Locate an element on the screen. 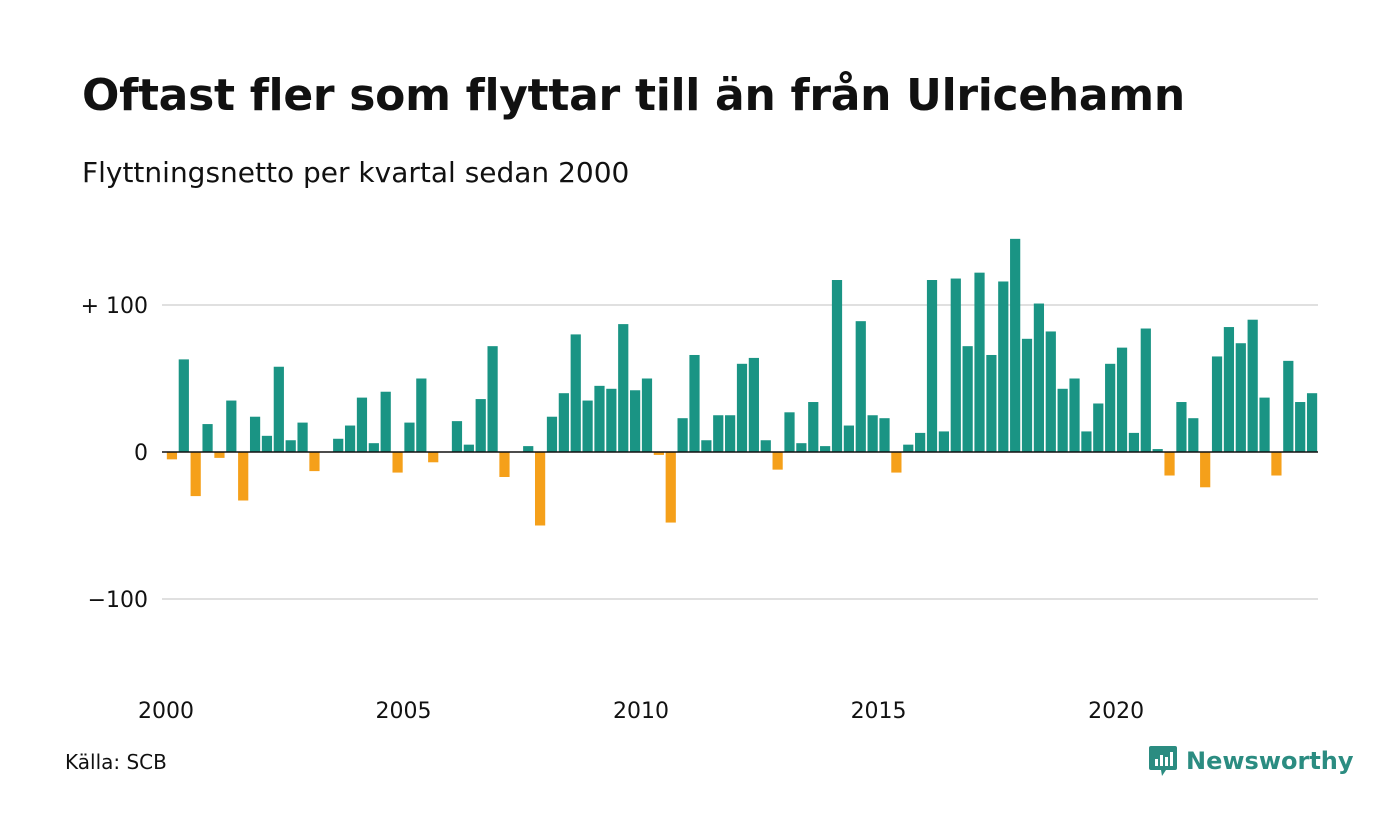 The image size is (1400, 840). x-tick-label: 2010 is located at coordinates (641, 711).